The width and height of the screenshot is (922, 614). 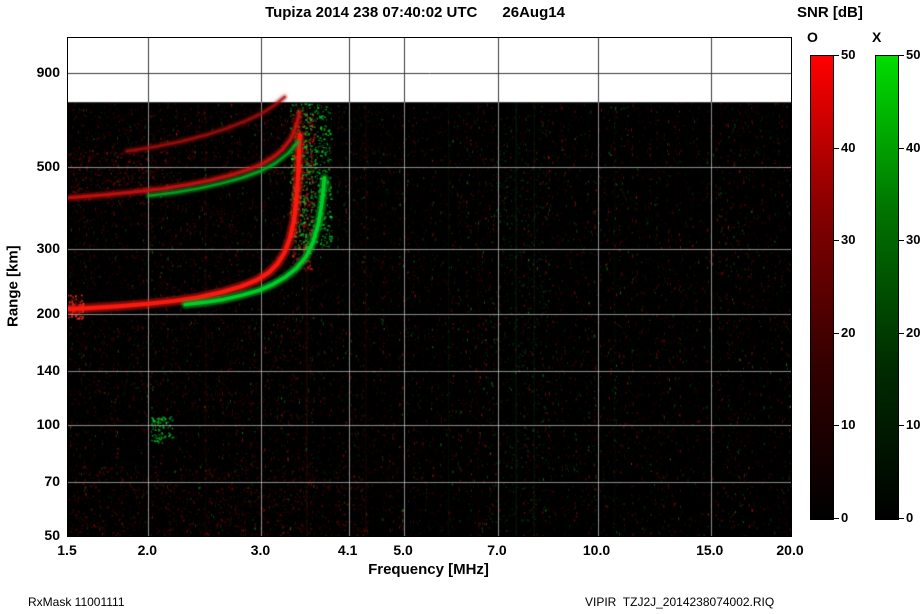 I want to click on y-tick-label: 140, so click(x=48, y=370).